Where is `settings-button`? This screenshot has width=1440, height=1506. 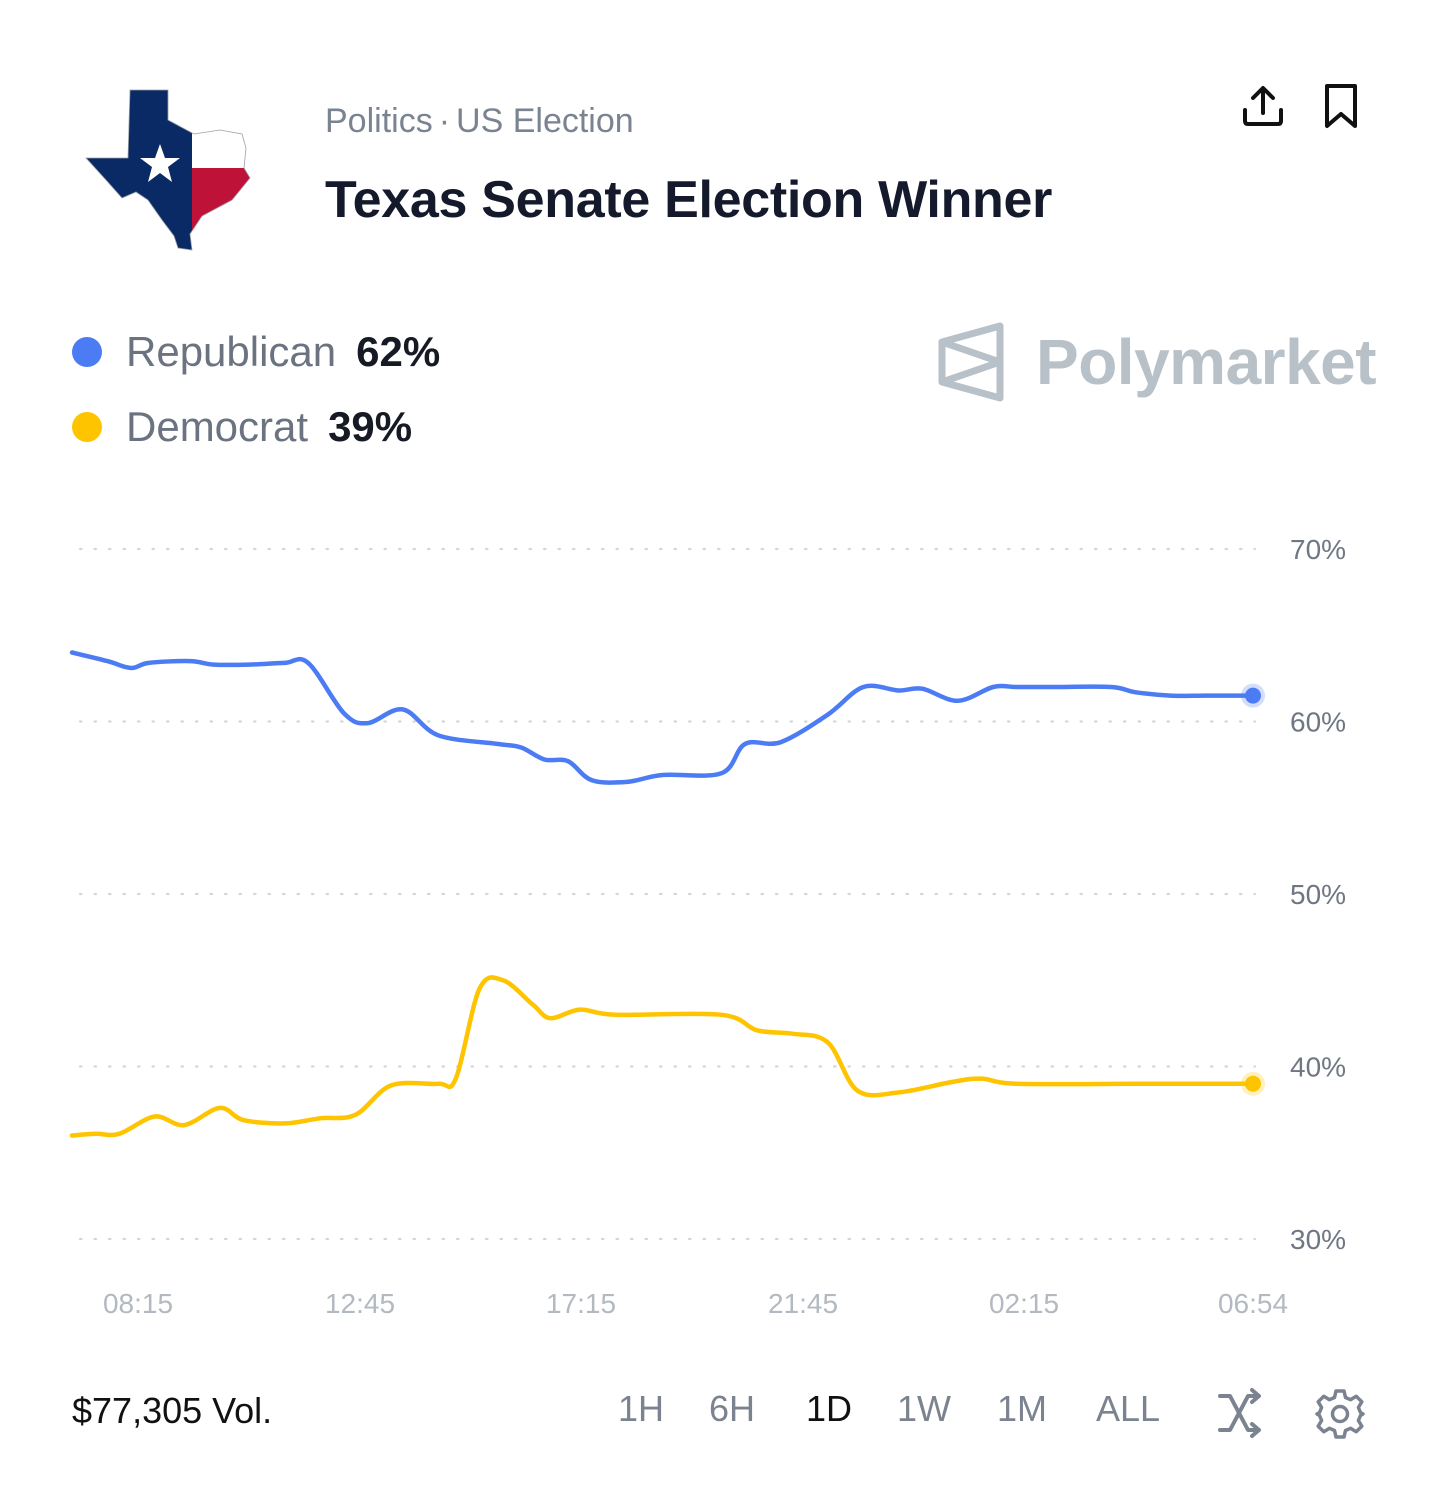
settings-button is located at coordinates (1340, 1414).